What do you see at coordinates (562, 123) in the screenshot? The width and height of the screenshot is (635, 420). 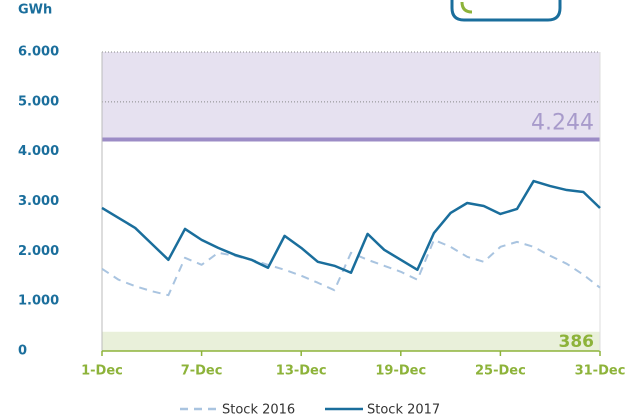 I see `band-label: 4.244` at bounding box center [562, 123].